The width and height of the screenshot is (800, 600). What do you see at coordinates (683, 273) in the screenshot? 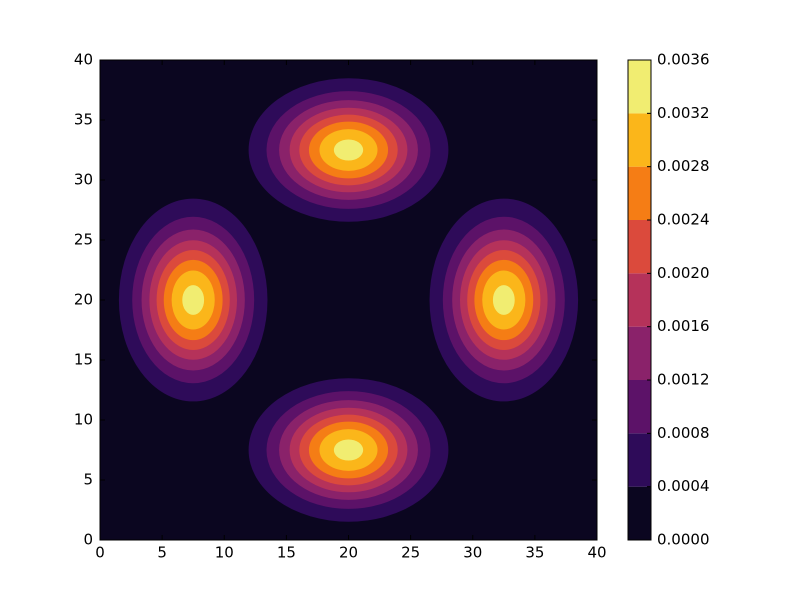
I see `colorbar-tick-label: 0.0020` at bounding box center [683, 273].